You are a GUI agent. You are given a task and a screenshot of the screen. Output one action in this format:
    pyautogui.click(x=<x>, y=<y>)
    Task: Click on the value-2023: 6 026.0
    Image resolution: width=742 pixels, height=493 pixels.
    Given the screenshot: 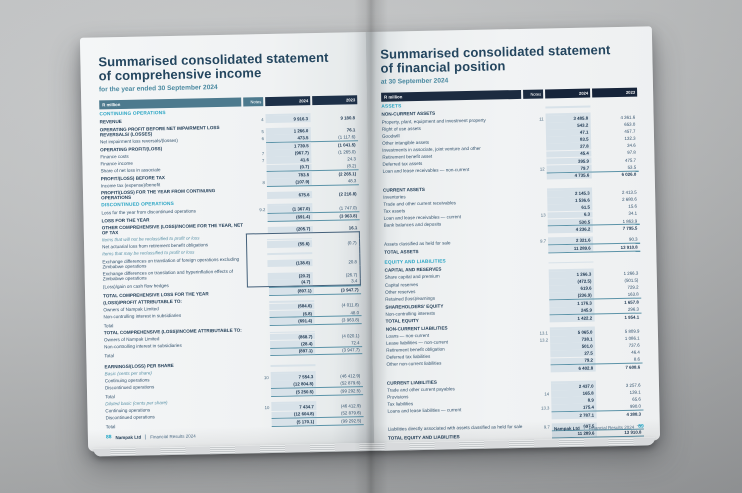 What is the action you would take?
    pyautogui.click(x=629, y=175)
    